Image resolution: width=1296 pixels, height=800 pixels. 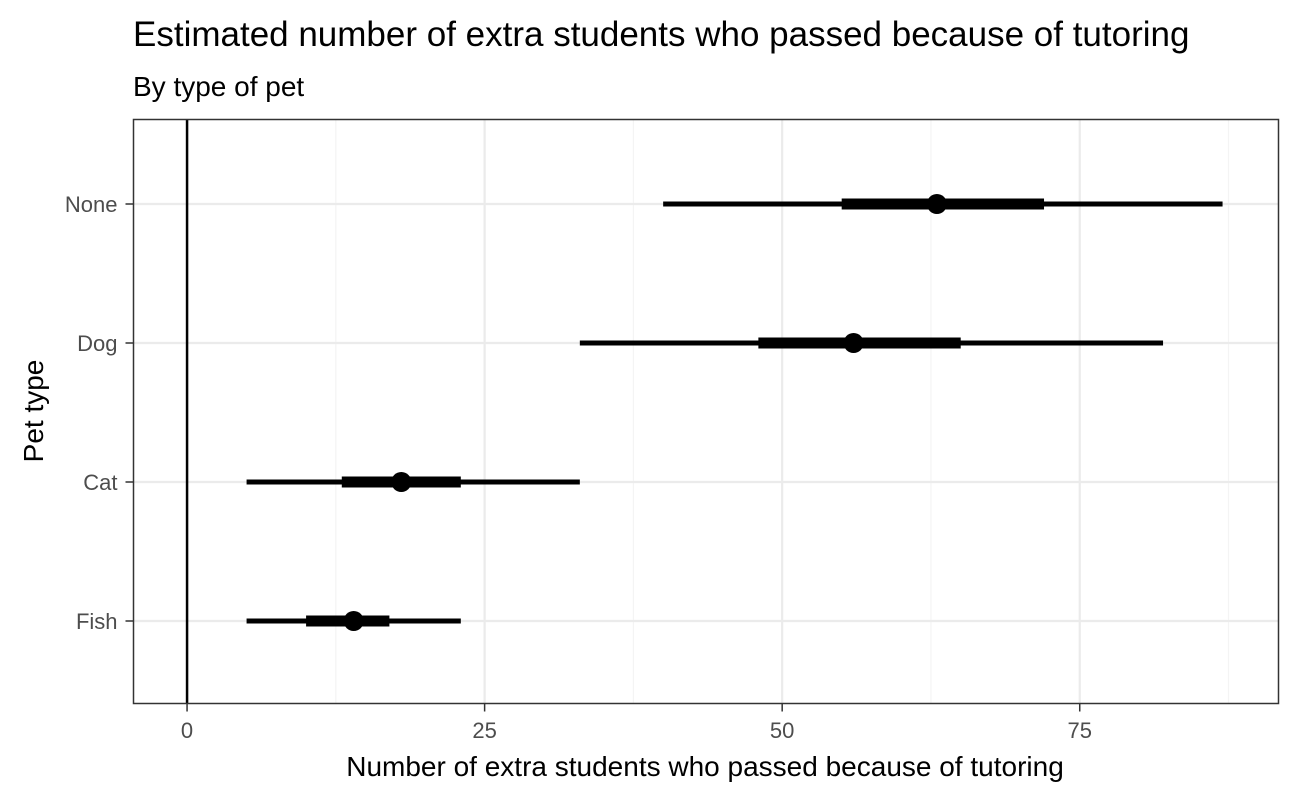 What do you see at coordinates (187, 730) in the screenshot?
I see `x-tick-label: 0` at bounding box center [187, 730].